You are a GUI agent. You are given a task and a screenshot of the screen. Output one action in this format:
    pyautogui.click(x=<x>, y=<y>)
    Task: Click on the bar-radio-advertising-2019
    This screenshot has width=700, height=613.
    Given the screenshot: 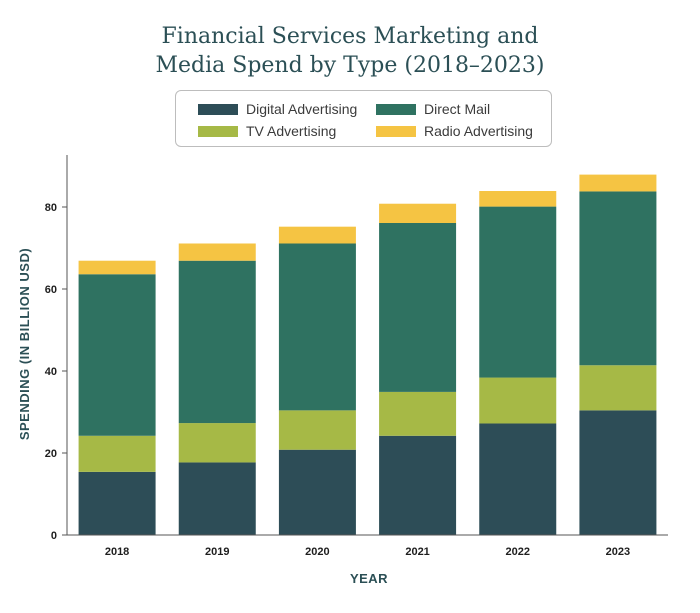 What is the action you would take?
    pyautogui.click(x=217, y=252)
    